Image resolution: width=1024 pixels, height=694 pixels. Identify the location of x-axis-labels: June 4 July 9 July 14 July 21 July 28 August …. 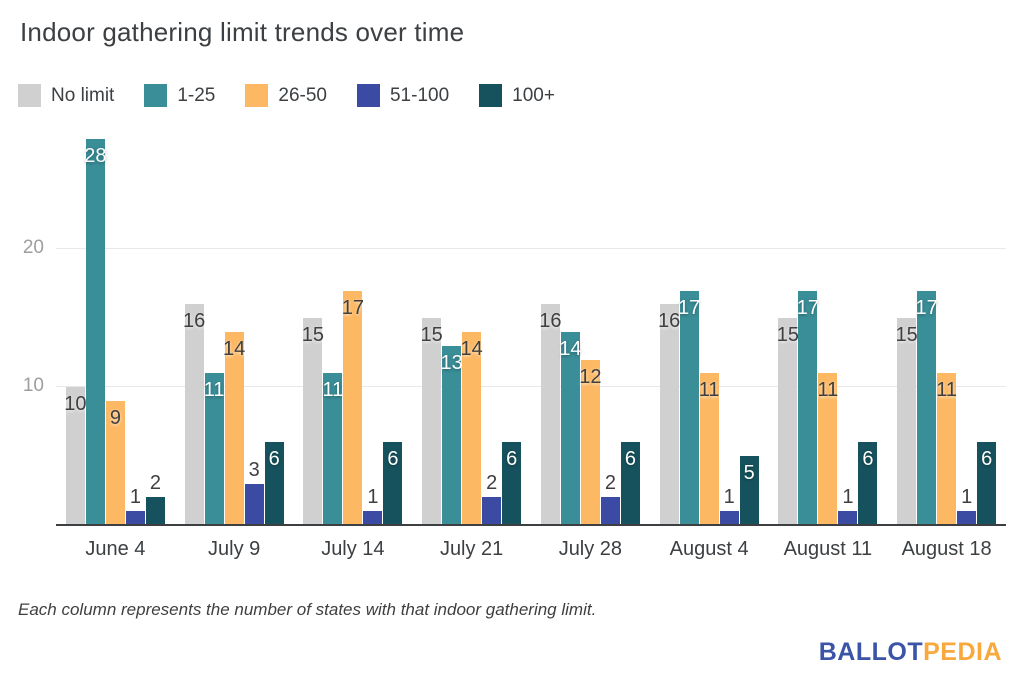
(531, 549).